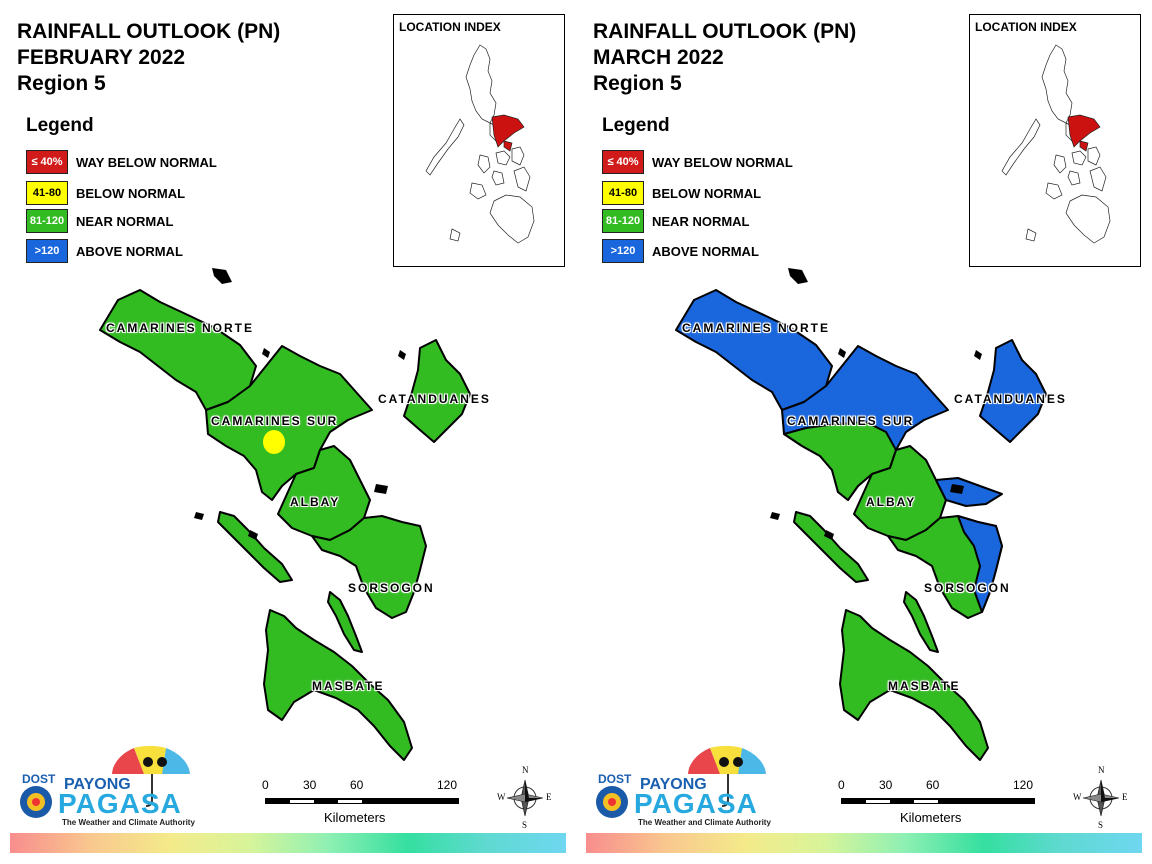 The width and height of the screenshot is (1152, 864). I want to click on below-normal-spot, so click(274, 442).